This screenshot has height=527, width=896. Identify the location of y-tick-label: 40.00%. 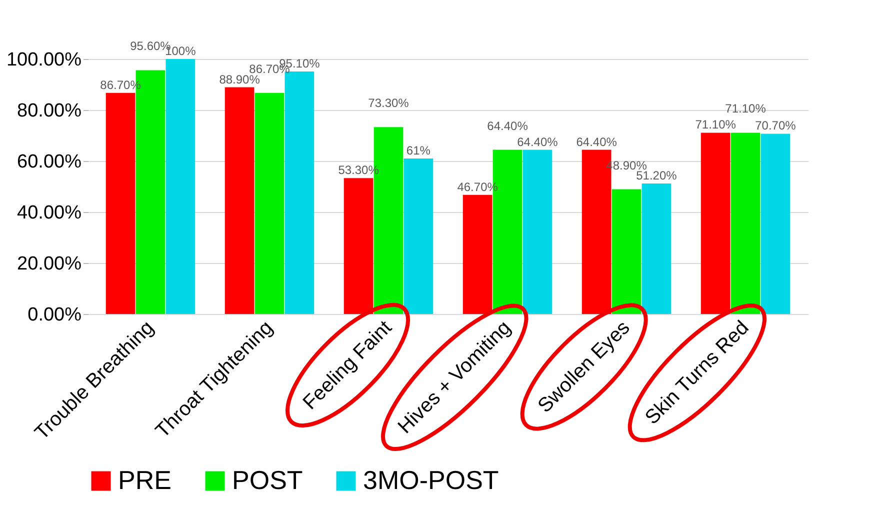
(49, 213).